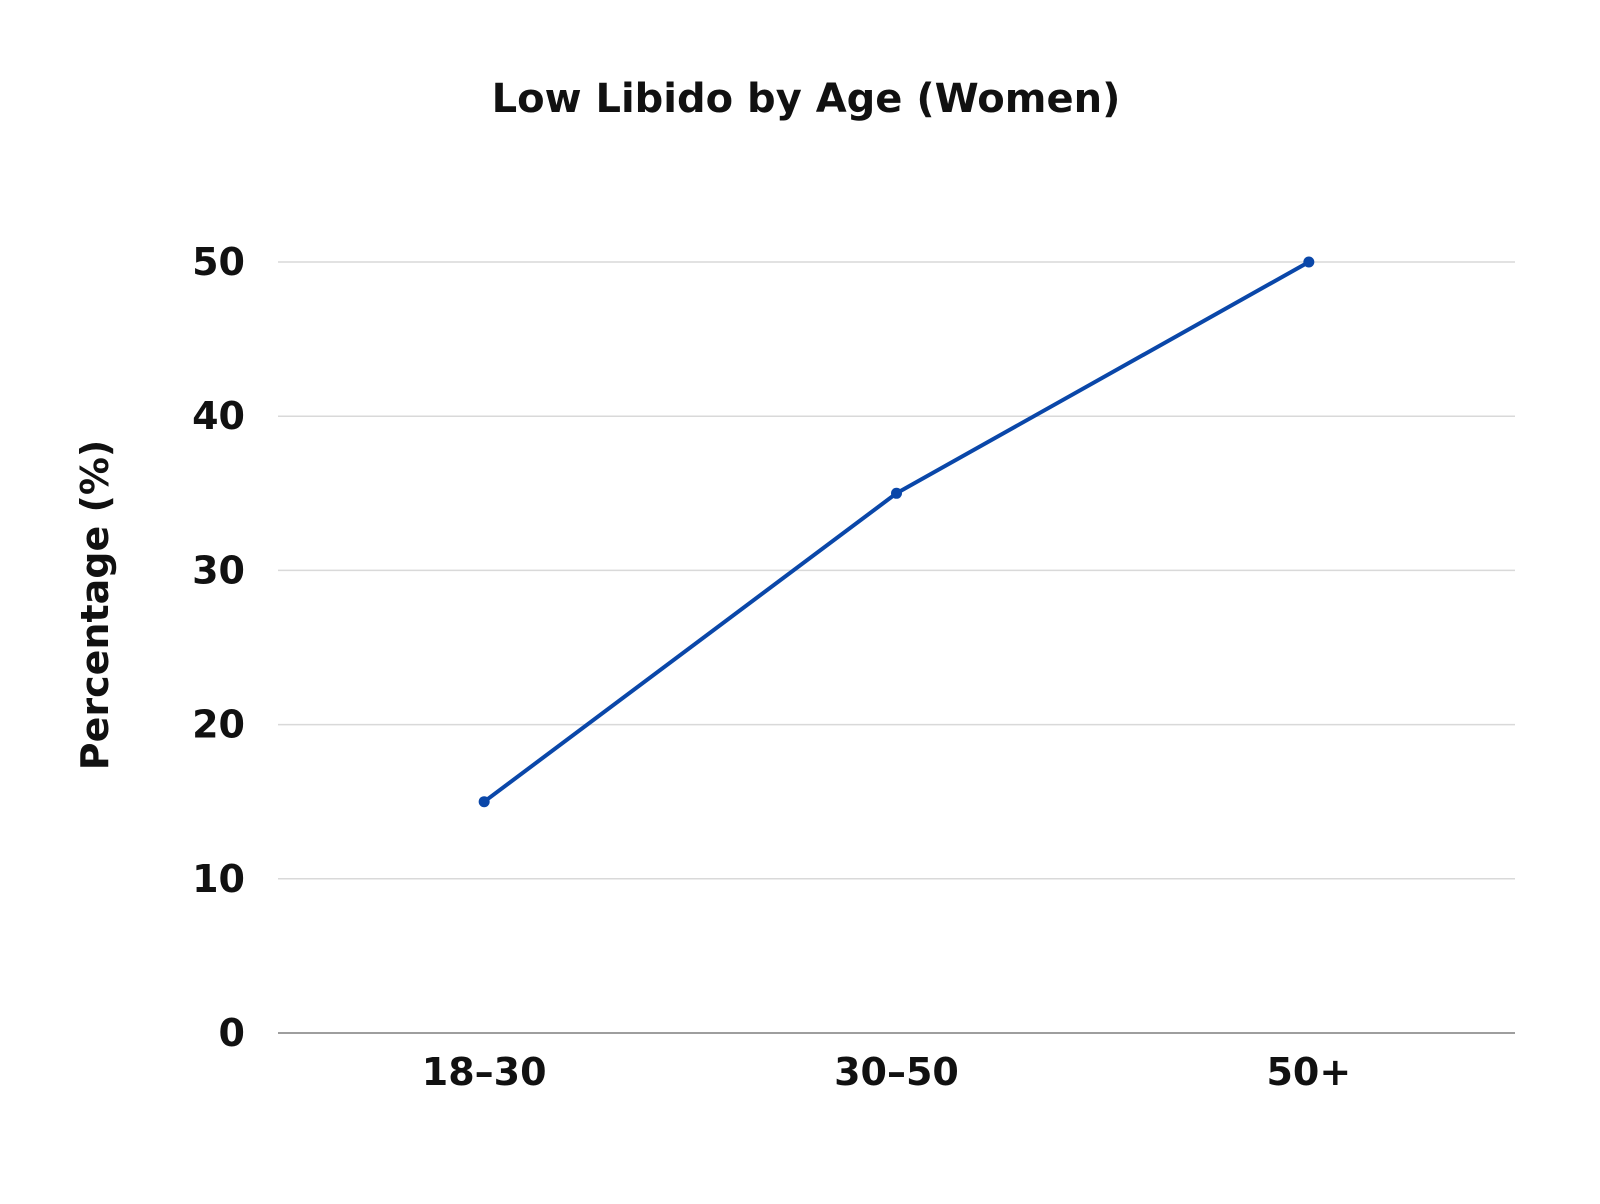 This screenshot has width=1600, height=1204. I want to click on y-axis-title: Percentage (%), so click(95, 605).